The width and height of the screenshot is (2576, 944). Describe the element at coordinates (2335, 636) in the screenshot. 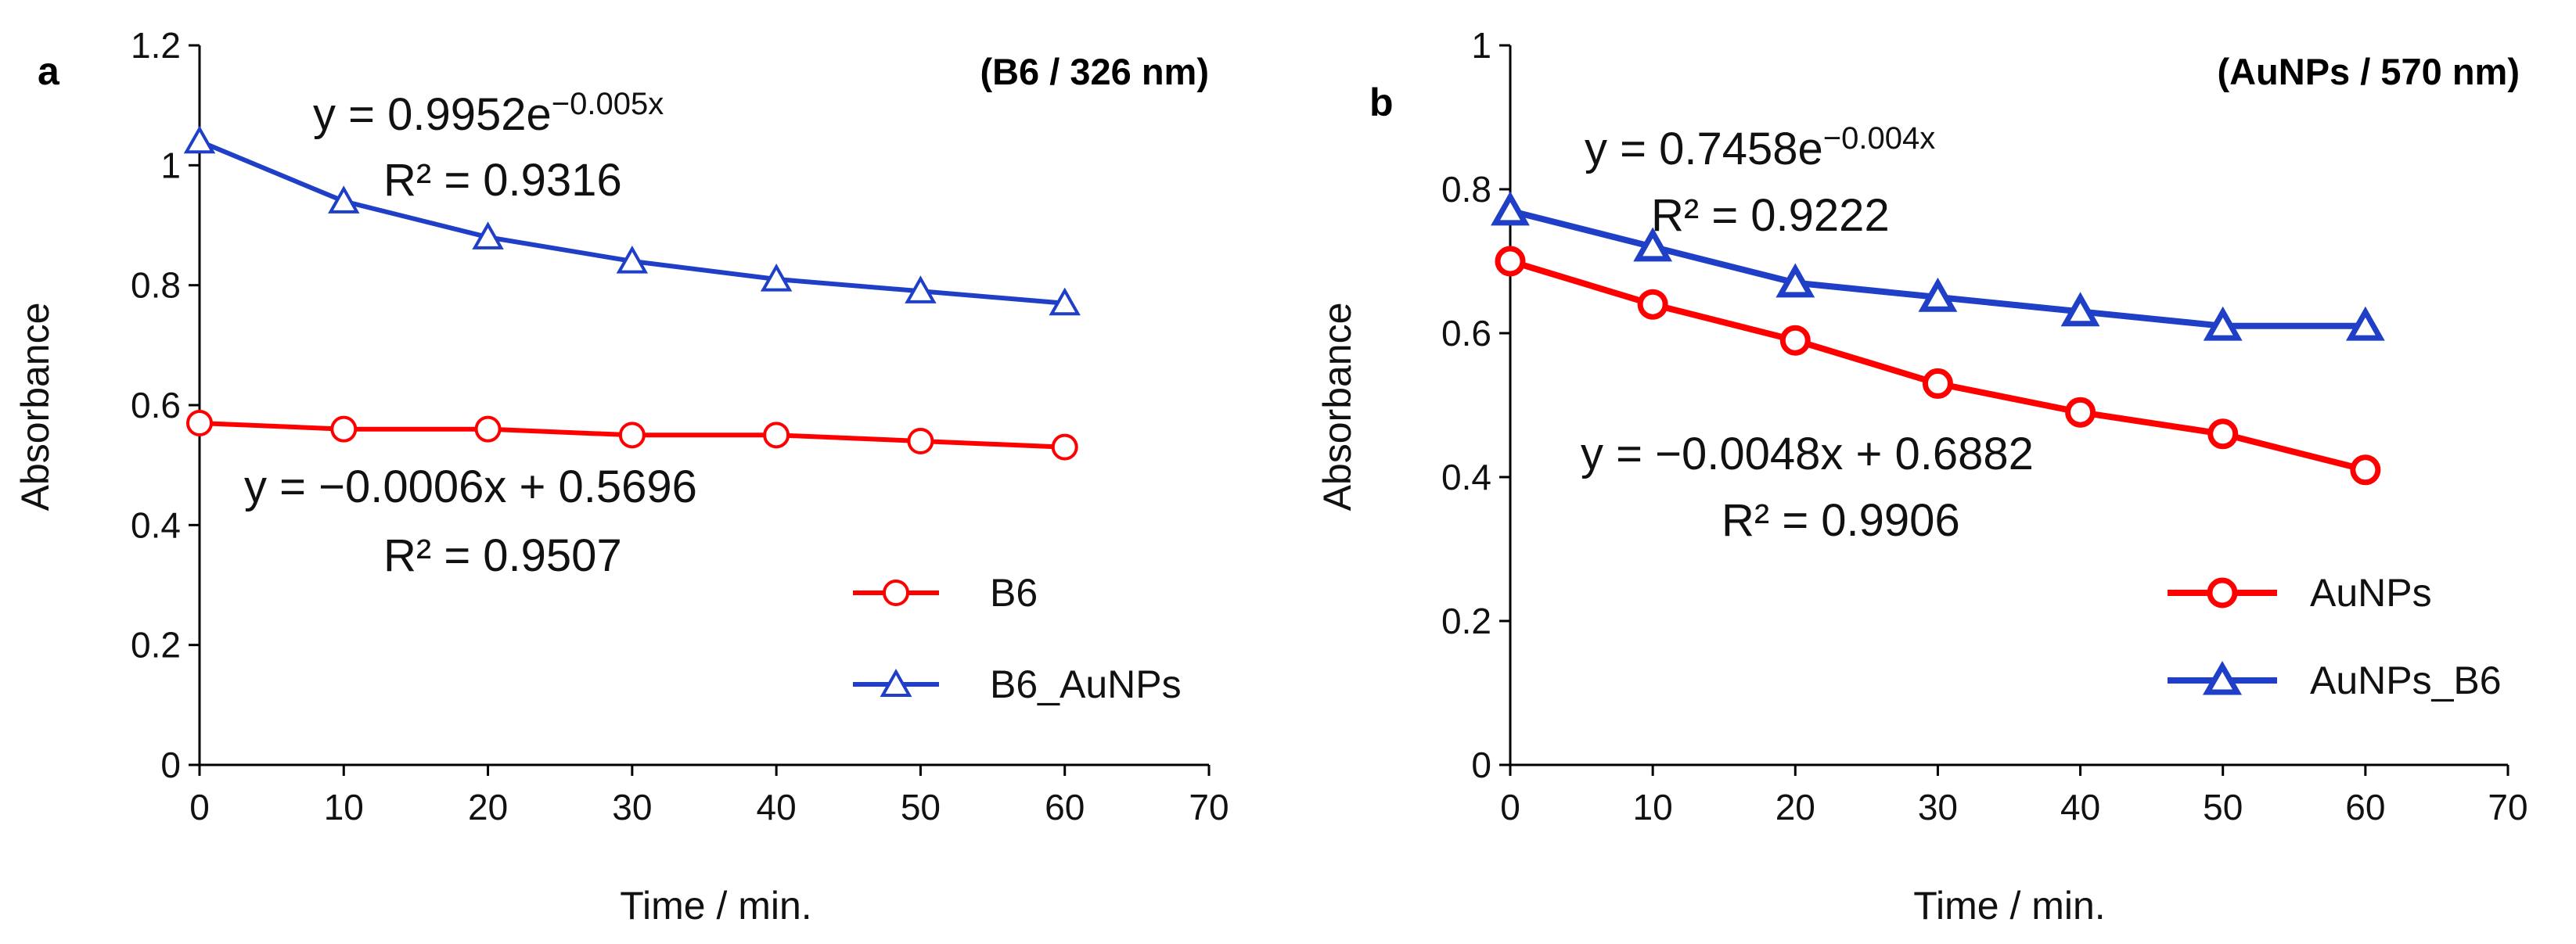

I see `legend-b: AuNPs AuNPs_B6` at that location.